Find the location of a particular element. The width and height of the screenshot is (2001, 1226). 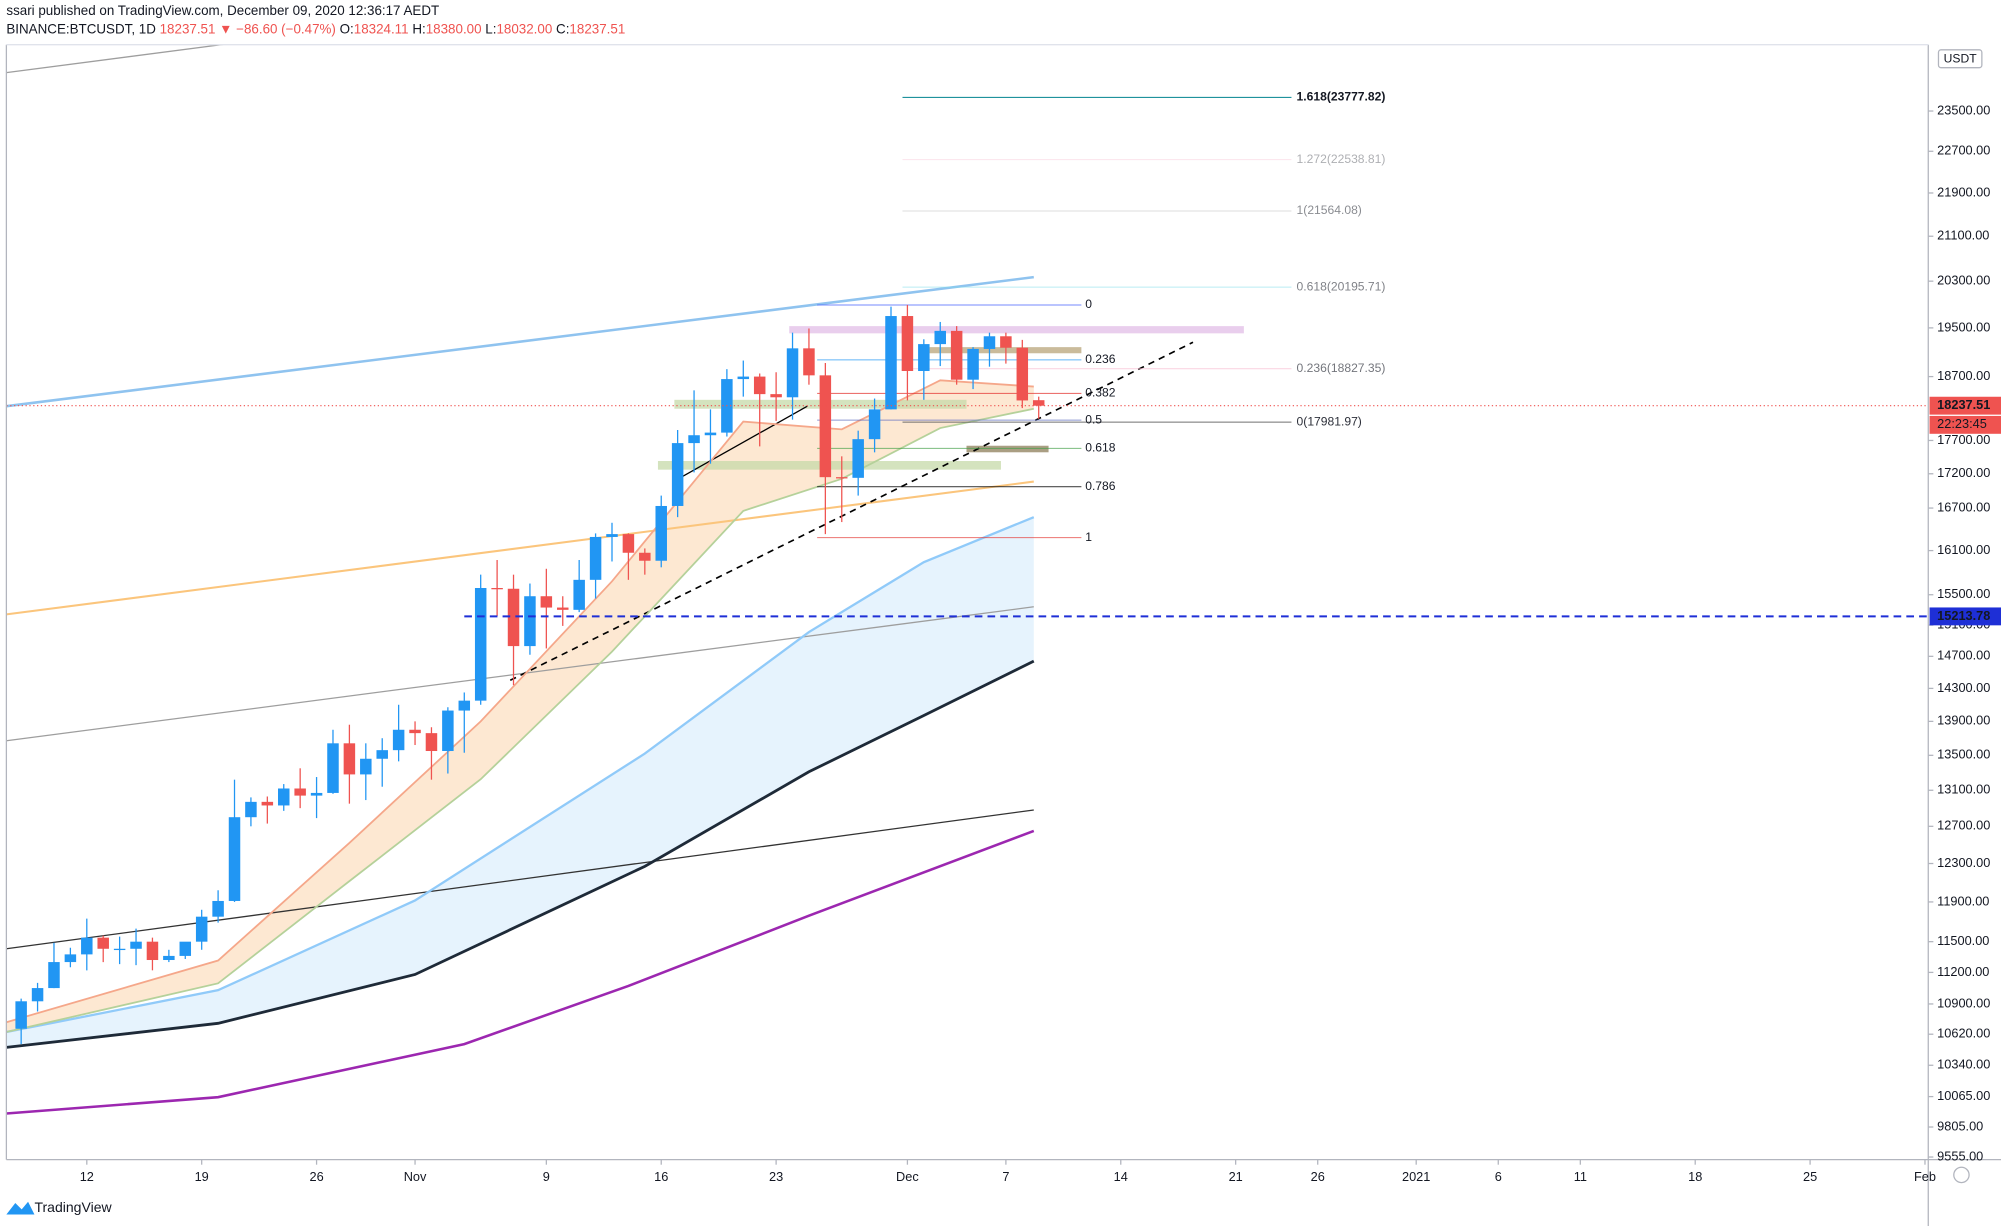

x-tick-label: 25 is located at coordinates (1810, 1176).